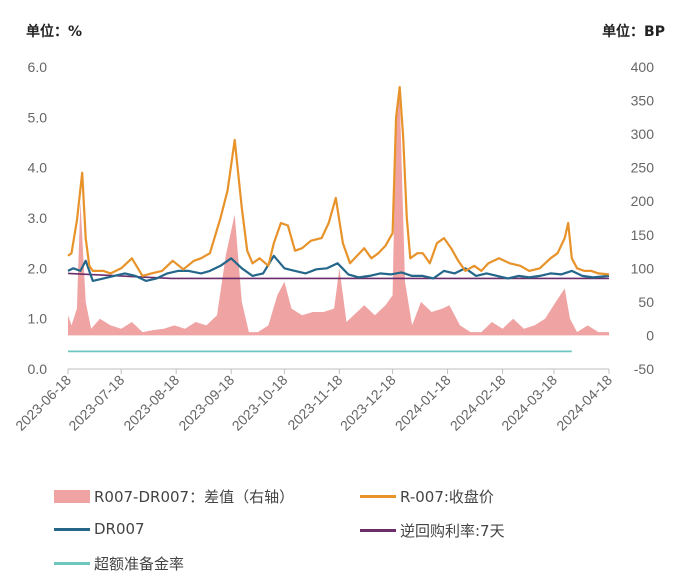  I want to click on x-tick-label: 2023-06-18, so click(43, 403).